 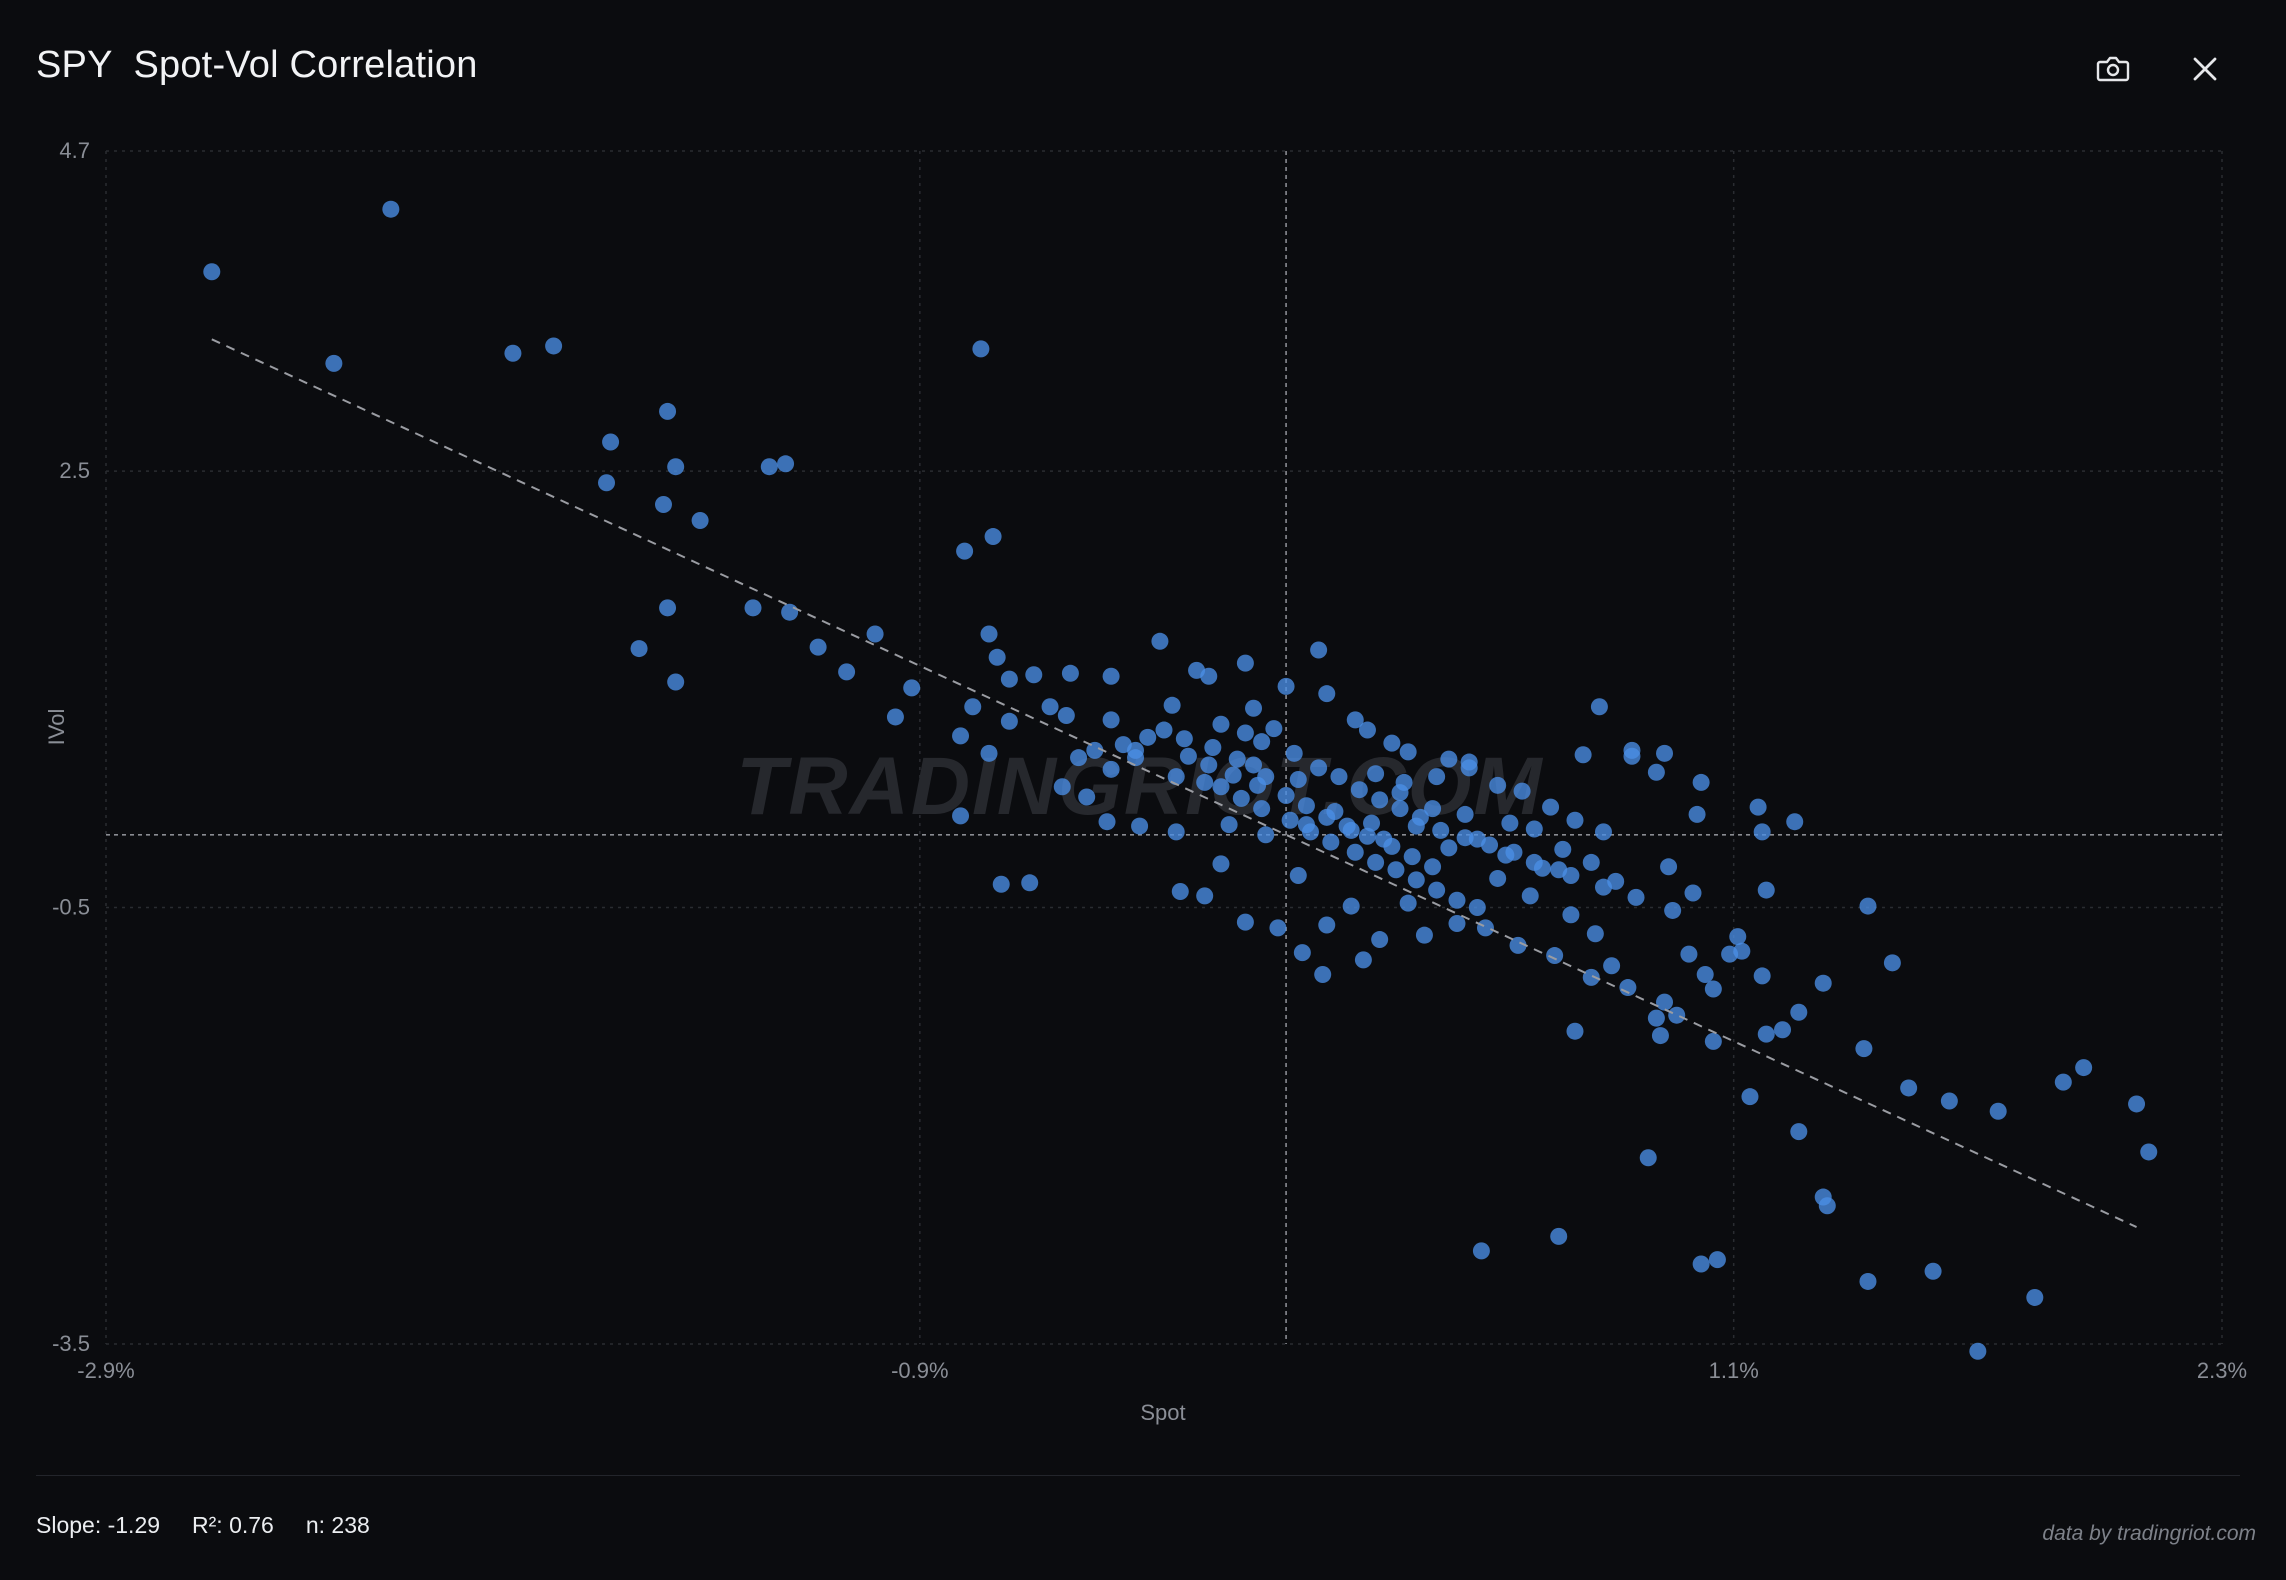 What do you see at coordinates (71, 747) in the screenshot?
I see `y-axis-ticks: 4.7 2.5 -0.5 -3.5` at bounding box center [71, 747].